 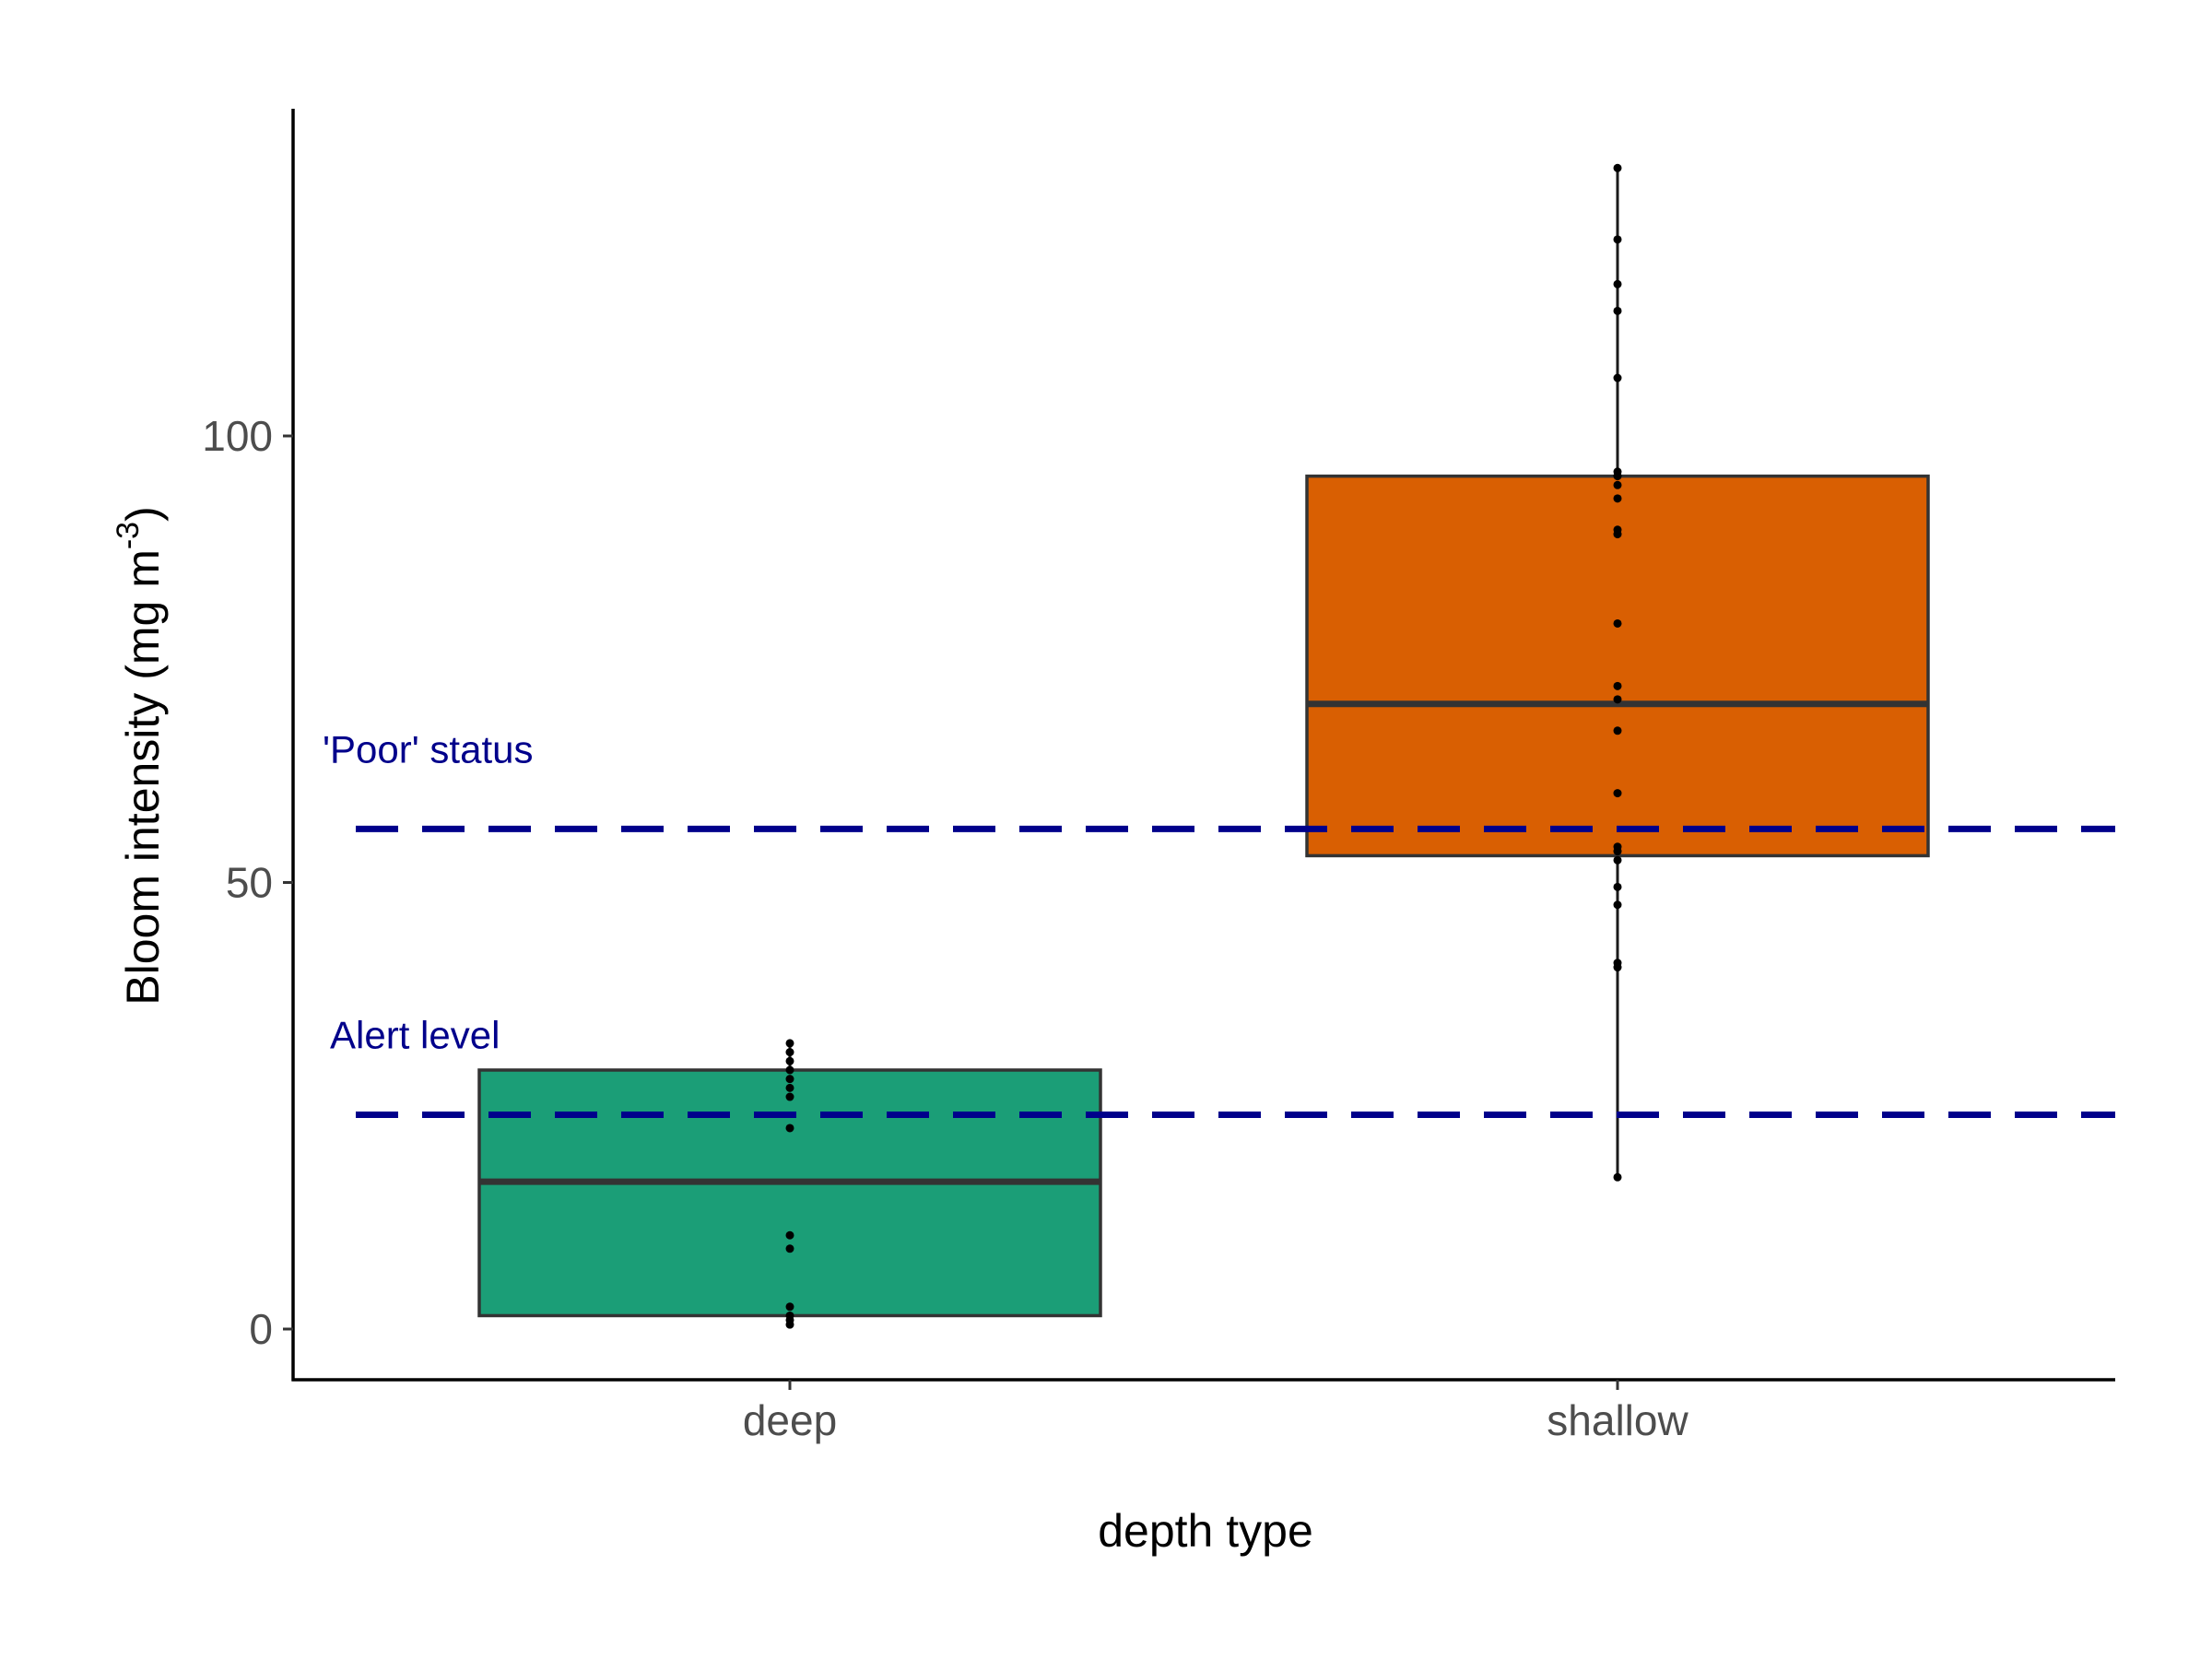 I want to click on box-deep, so click(x=789, y=1183).